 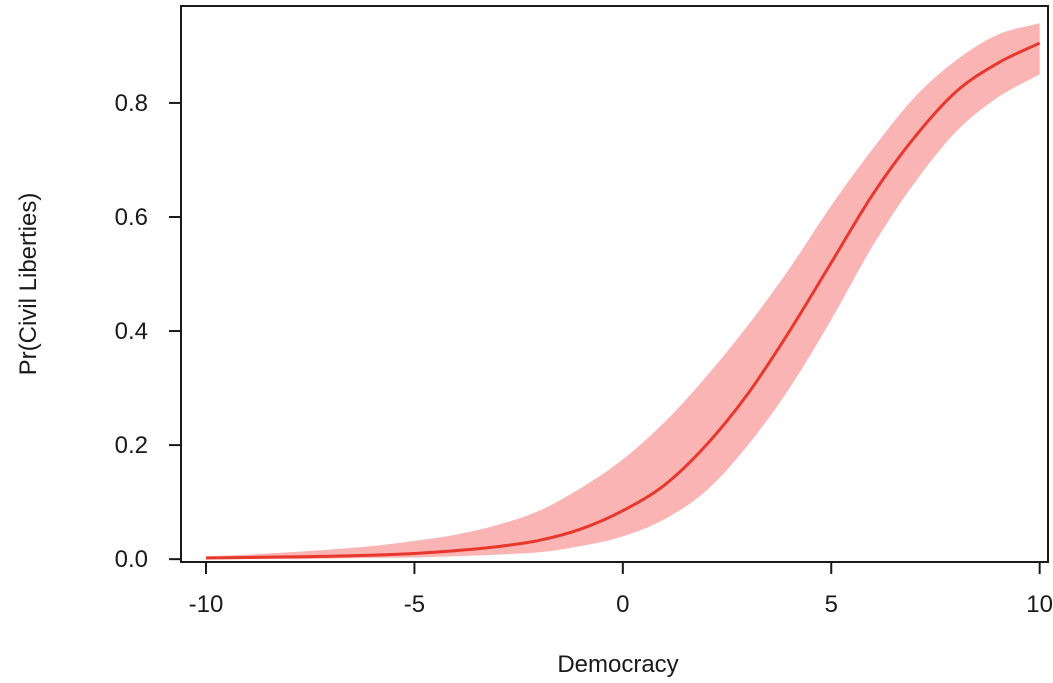 I want to click on y-tick-label: 0.4, so click(x=131, y=331).